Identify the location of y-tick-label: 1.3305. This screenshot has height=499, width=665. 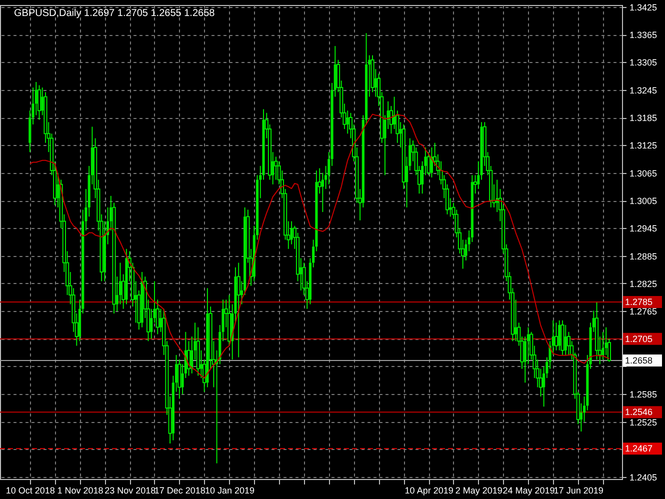
(644, 63).